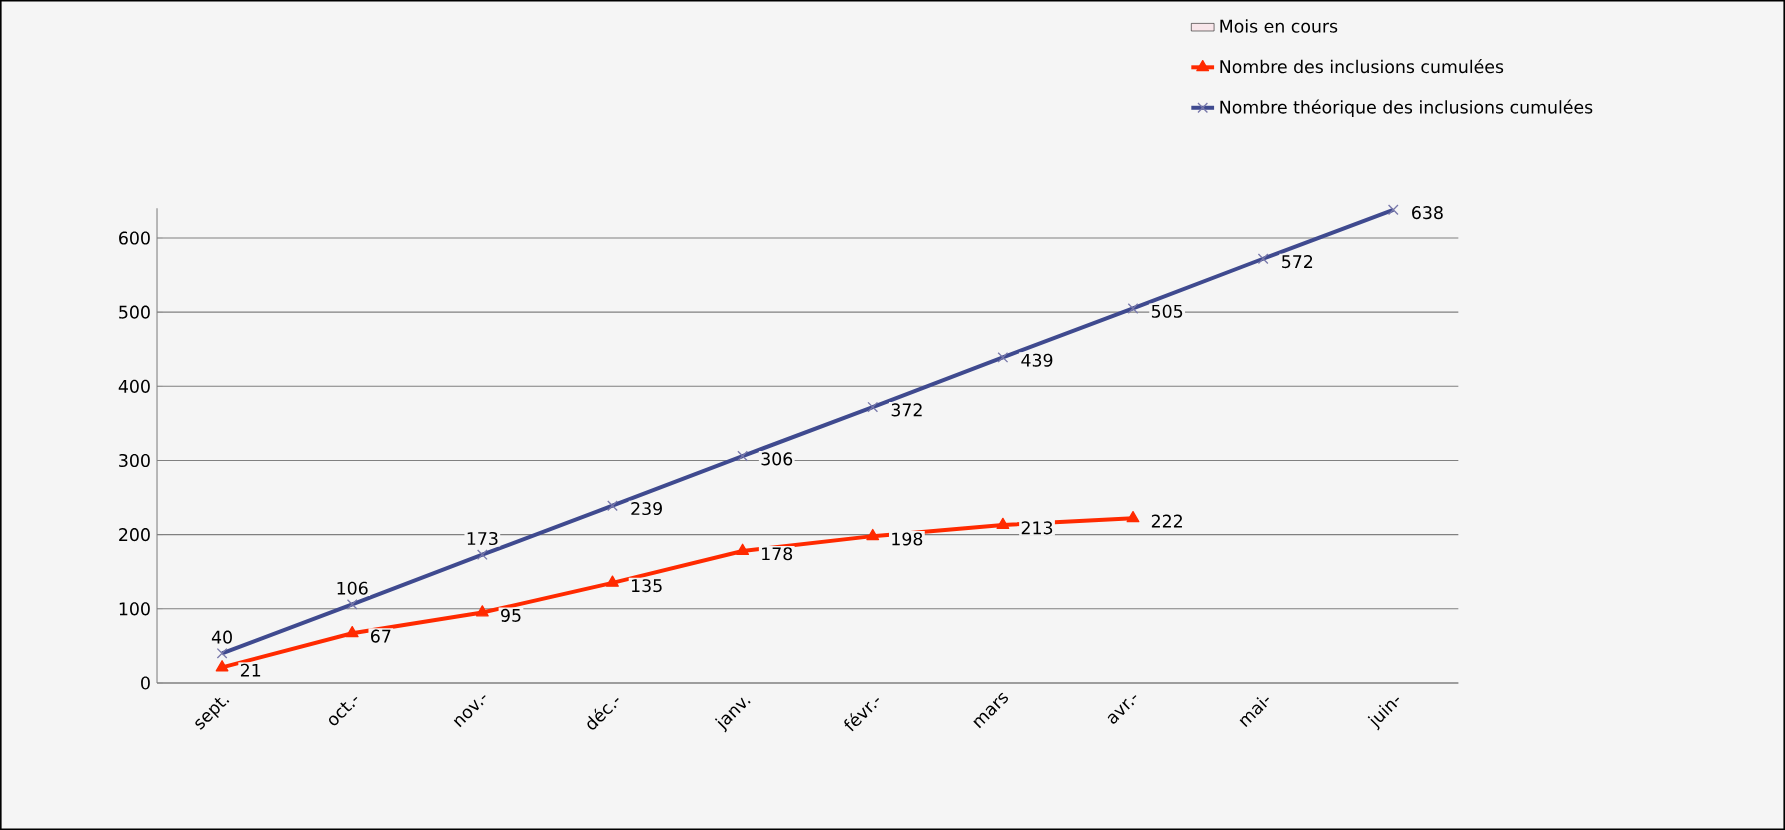 This screenshot has height=830, width=1785. What do you see at coordinates (1279, 26) in the screenshot?
I see `legend-label: Mois en cours` at bounding box center [1279, 26].